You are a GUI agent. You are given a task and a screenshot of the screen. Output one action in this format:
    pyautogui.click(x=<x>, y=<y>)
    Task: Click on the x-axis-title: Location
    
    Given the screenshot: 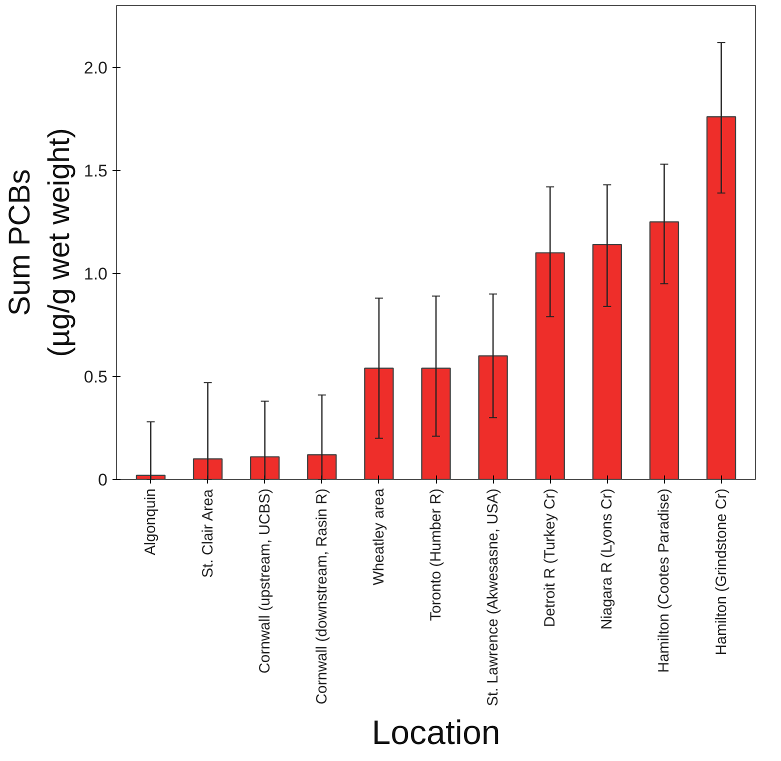 What is the action you would take?
    pyautogui.click(x=436, y=733)
    